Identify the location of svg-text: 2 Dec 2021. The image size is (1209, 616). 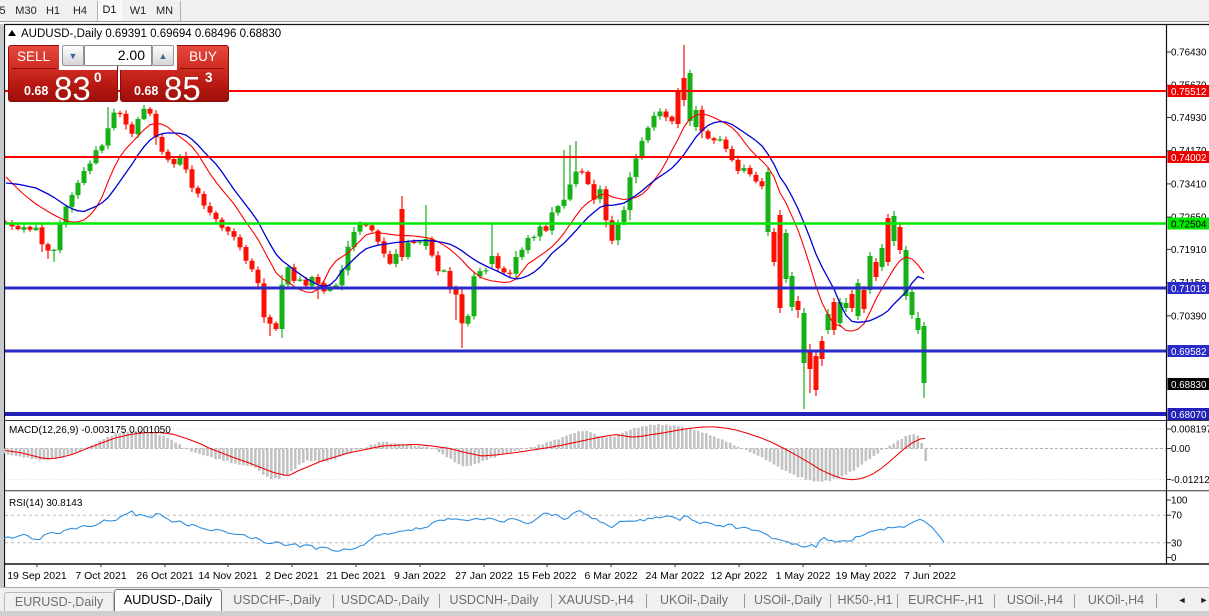
(292, 576).